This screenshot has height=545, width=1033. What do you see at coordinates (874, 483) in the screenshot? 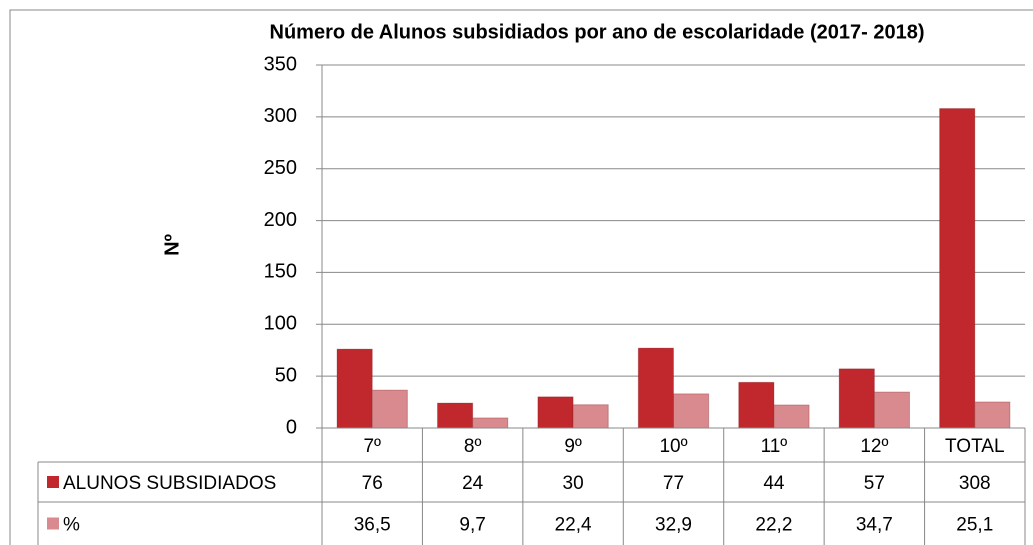
I see `data-table-cell: 57` at bounding box center [874, 483].